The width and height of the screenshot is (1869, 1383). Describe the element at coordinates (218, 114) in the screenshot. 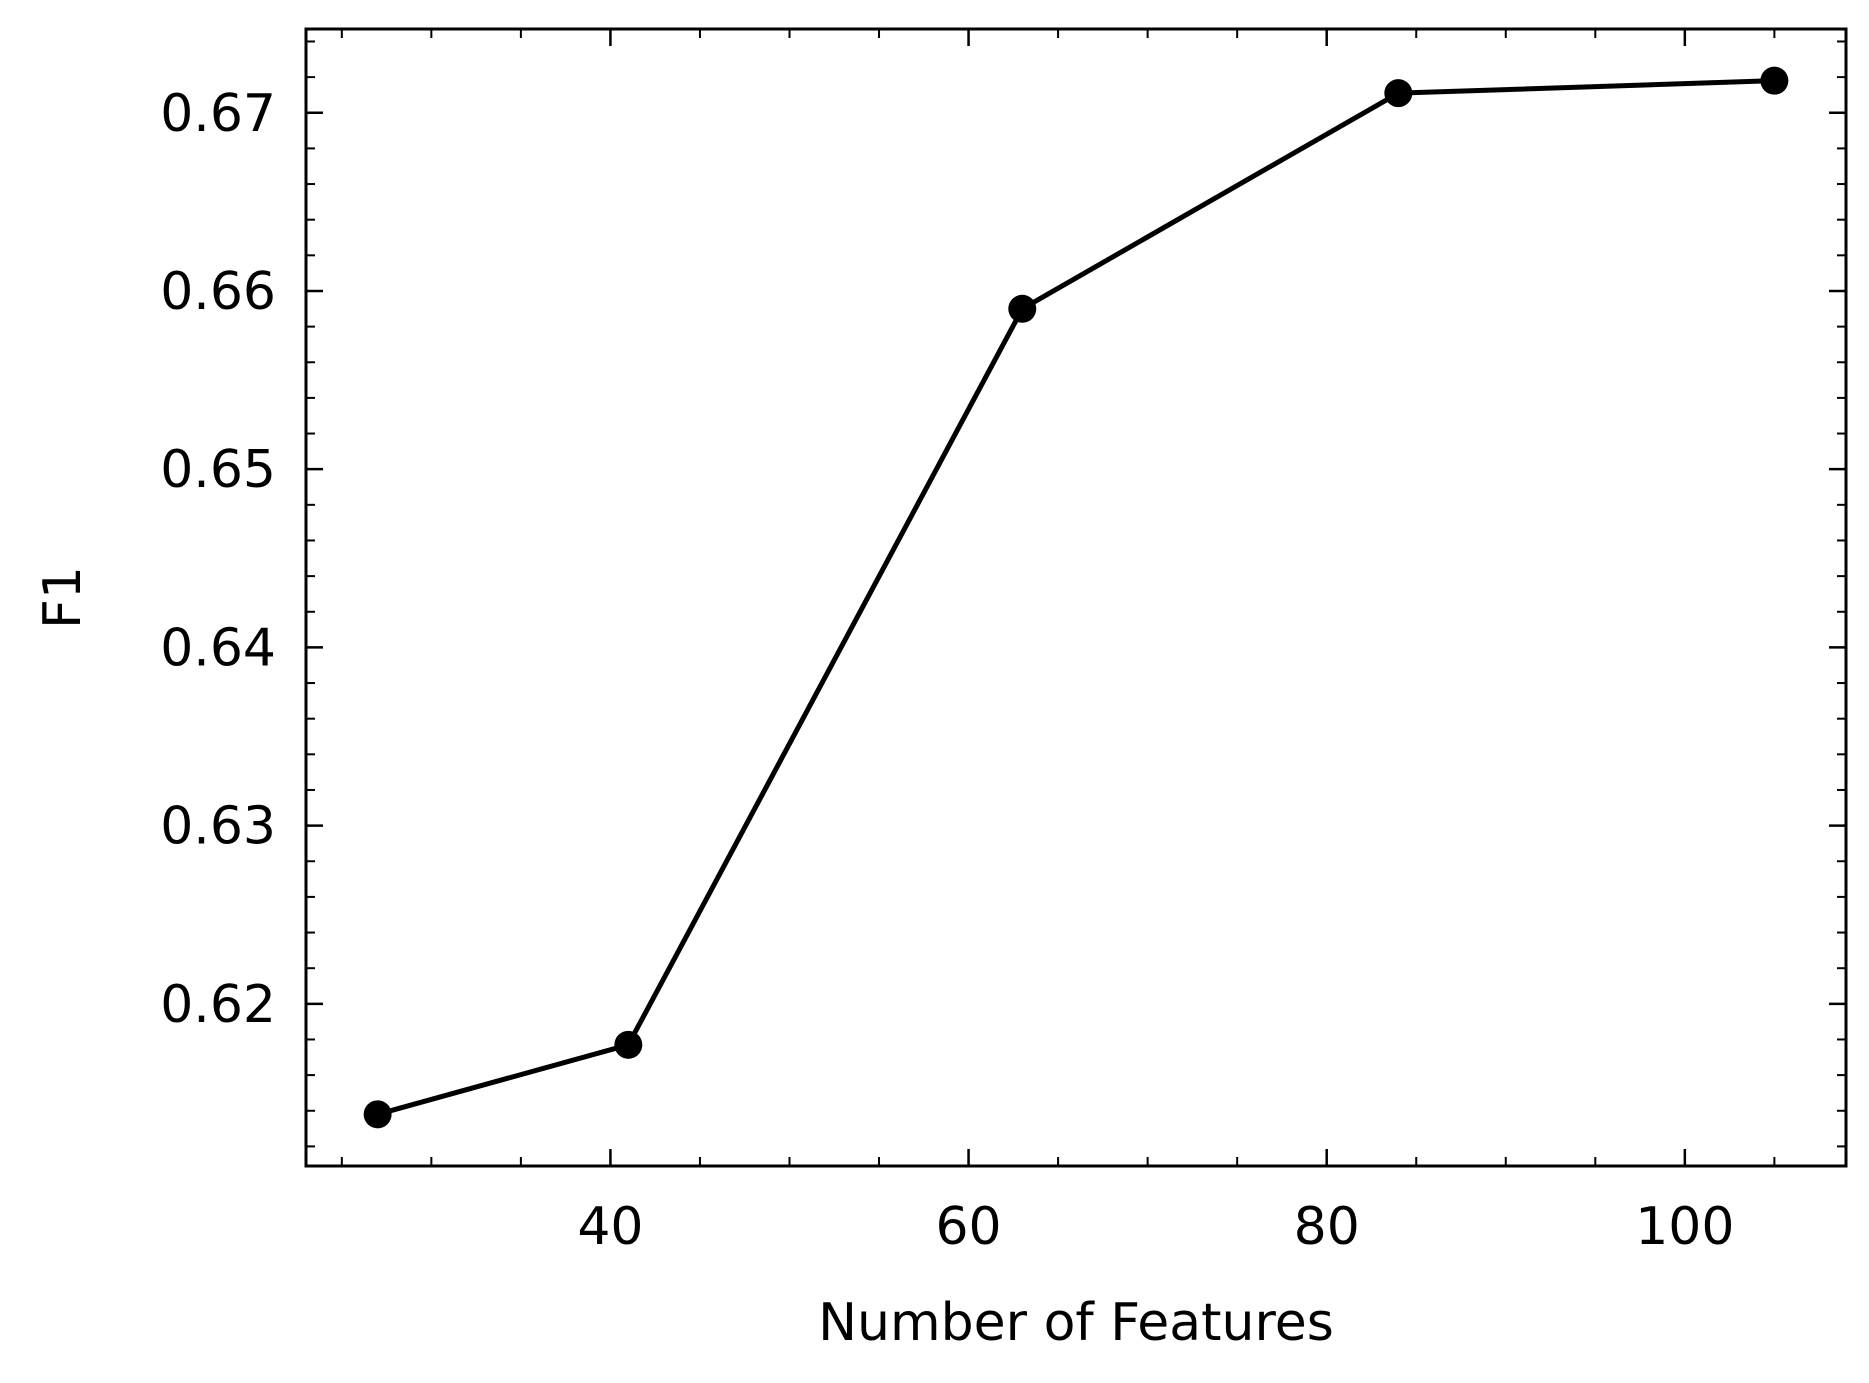

I see `y-tick-label: 0.67` at that location.